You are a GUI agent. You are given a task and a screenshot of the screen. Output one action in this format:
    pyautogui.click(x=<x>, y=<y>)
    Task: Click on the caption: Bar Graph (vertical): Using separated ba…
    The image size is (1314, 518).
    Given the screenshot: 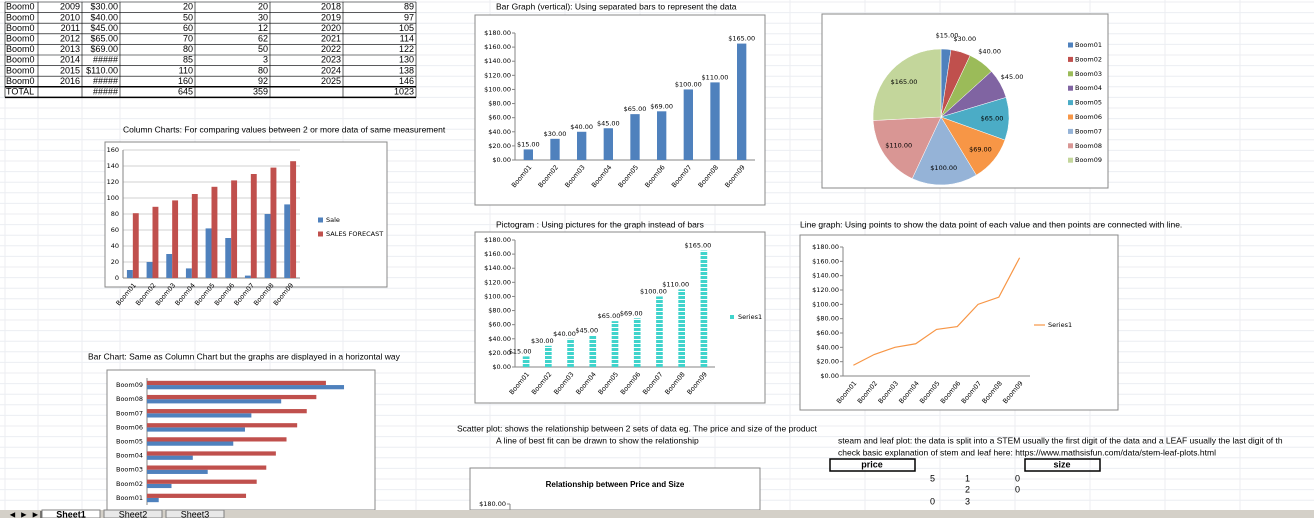 What is the action you would take?
    pyautogui.click(x=616, y=6)
    